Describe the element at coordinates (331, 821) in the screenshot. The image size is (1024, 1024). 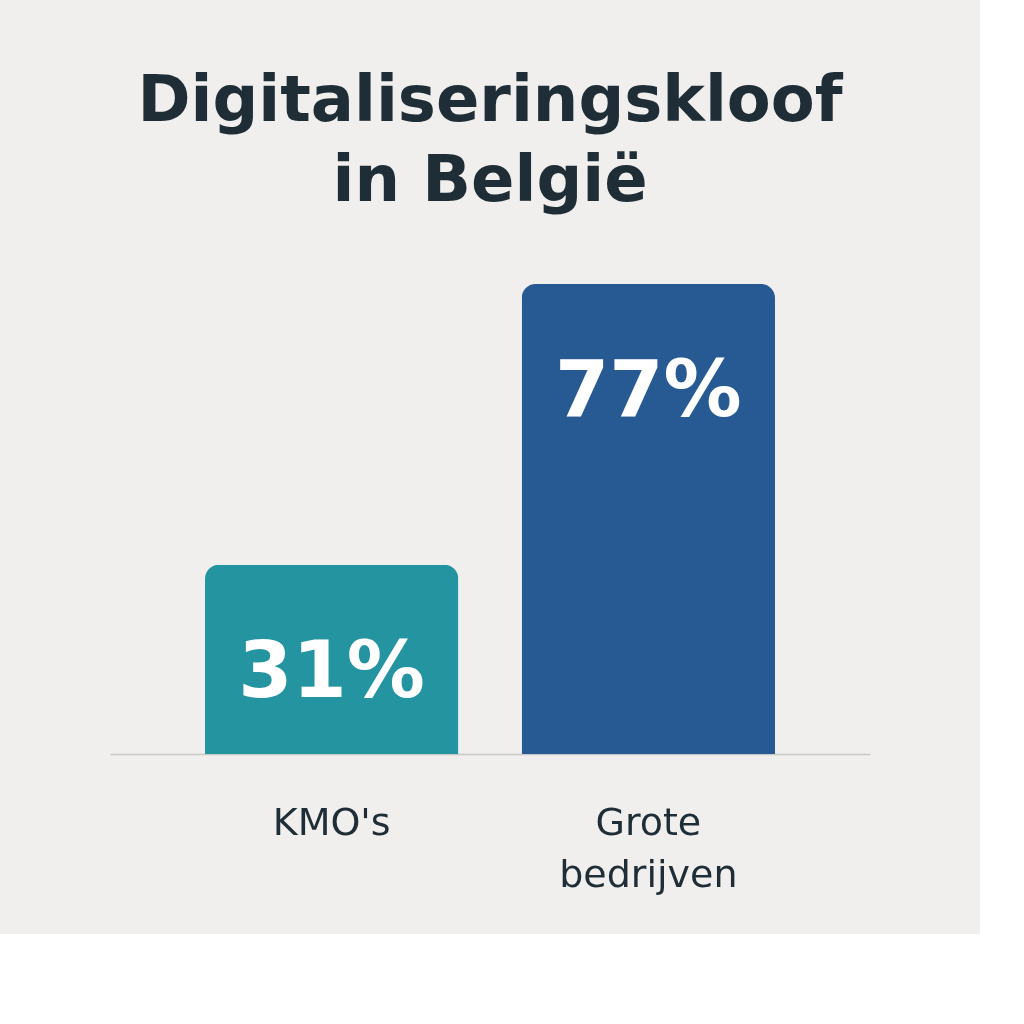
I see `x-tick-label: KMO's` at that location.